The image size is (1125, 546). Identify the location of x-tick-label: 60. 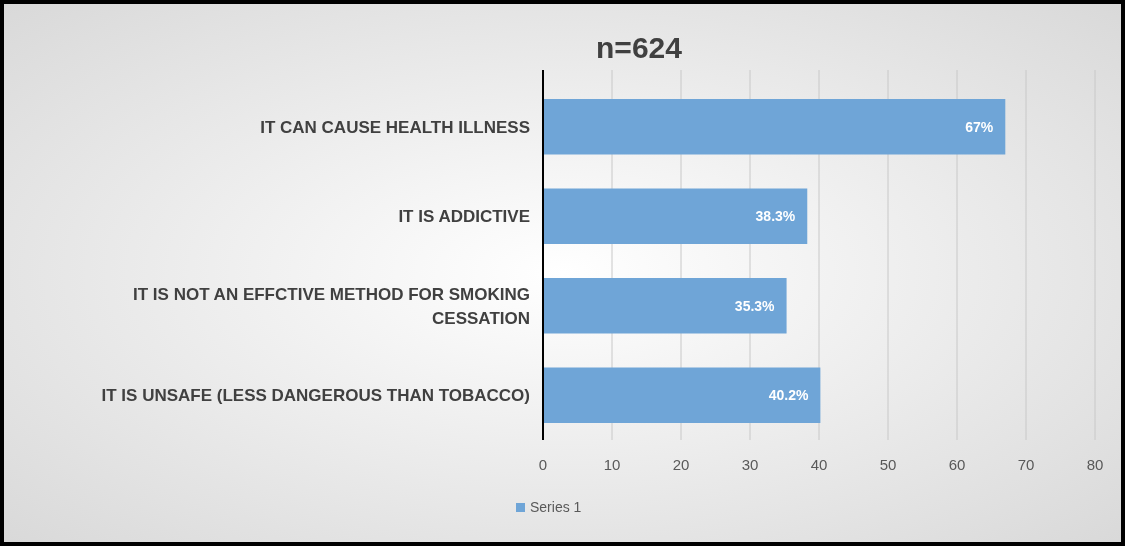
(957, 464).